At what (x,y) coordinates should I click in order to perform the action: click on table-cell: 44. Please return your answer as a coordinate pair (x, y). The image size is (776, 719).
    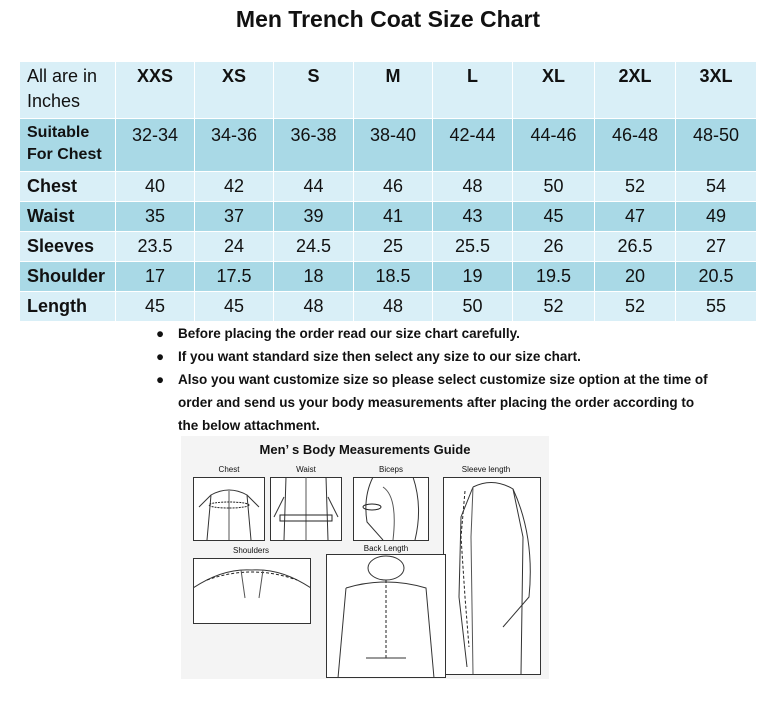
    Looking at the image, I should click on (313, 186).